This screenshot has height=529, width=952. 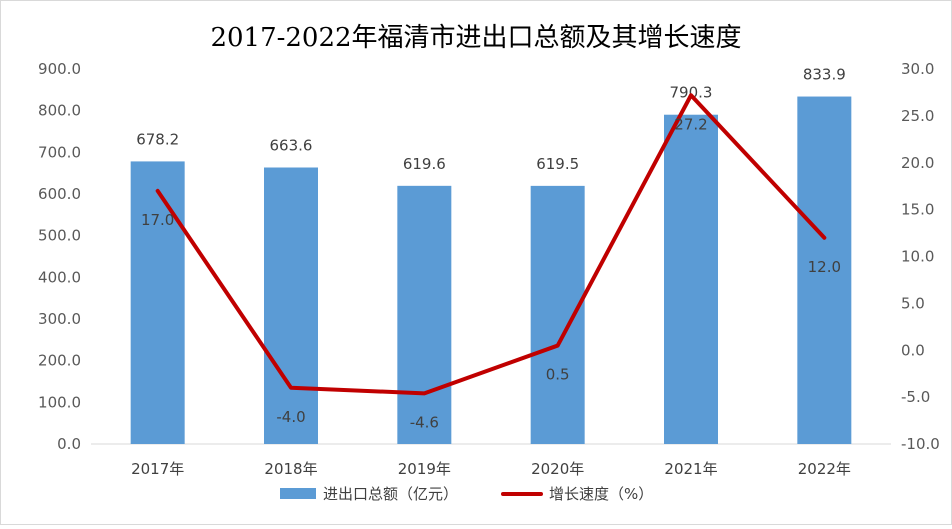 I want to click on bar-data-label: 678.2, so click(x=157, y=139).